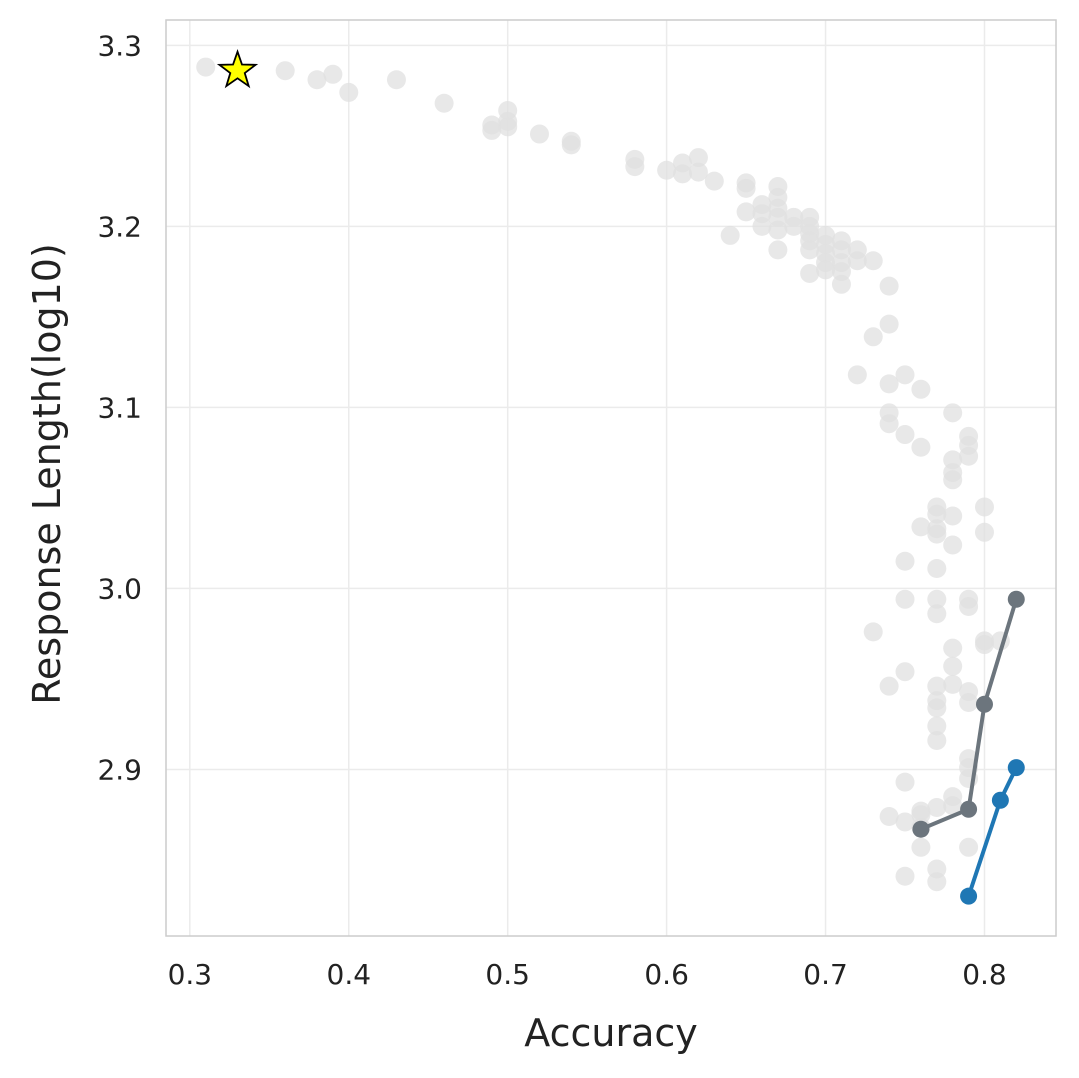 Image resolution: width=1079 pixels, height=1078 pixels. What do you see at coordinates (119, 45) in the screenshot?
I see `y-tick-label: 3.3` at bounding box center [119, 45].